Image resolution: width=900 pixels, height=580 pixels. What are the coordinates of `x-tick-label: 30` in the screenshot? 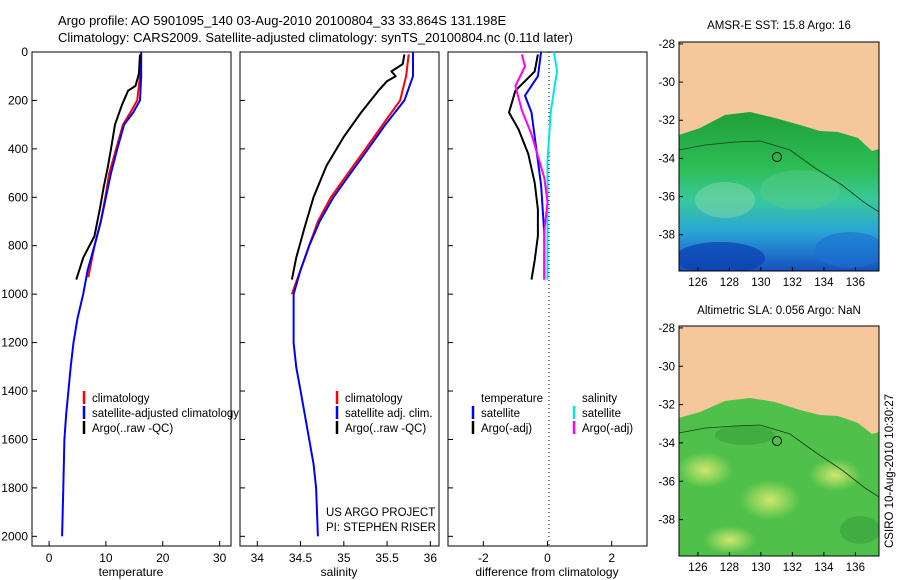 It's located at (220, 558).